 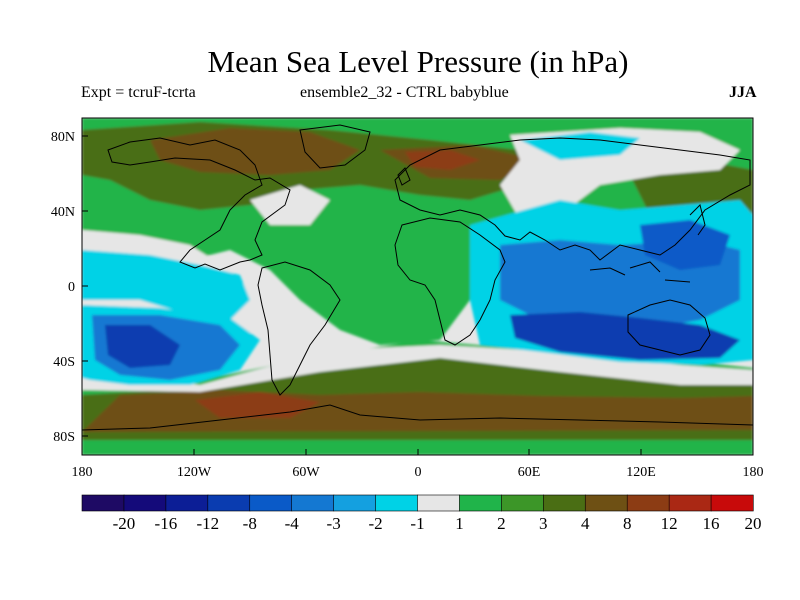 What do you see at coordinates (375, 523) in the screenshot?
I see `colorbar-label: -2` at bounding box center [375, 523].